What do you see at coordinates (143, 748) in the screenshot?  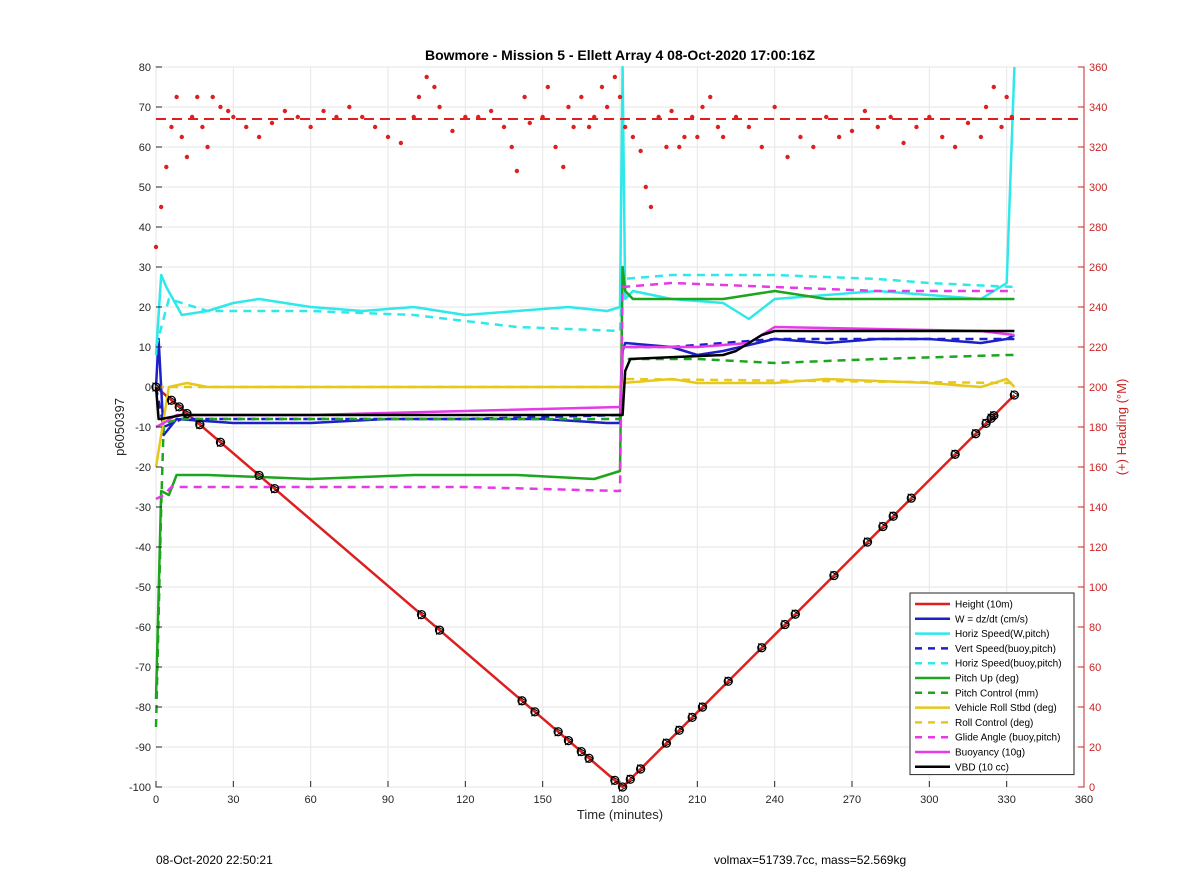 I see `y-tick-label: -90` at bounding box center [143, 748].